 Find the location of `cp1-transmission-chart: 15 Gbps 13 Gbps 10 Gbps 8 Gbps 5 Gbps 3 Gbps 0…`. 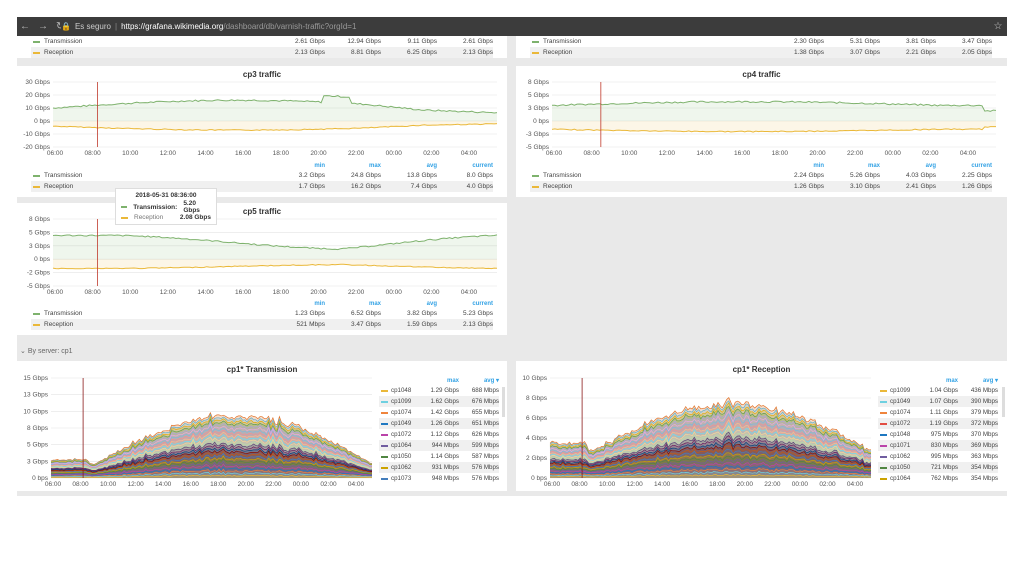

cp1-transmission-chart: 15 Gbps 13 Gbps 10 Gbps 8 Gbps 5 Gbps 3 Gbps 0… is located at coordinates (198, 431).